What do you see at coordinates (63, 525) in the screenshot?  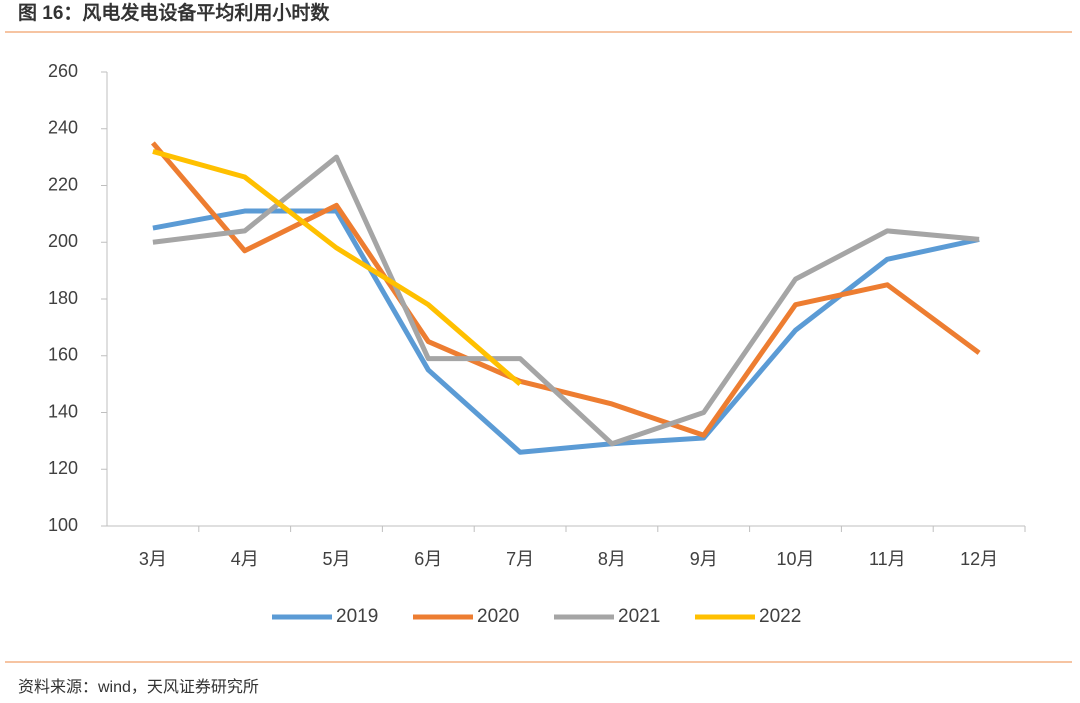 I see `y-tick-label: 100` at bounding box center [63, 525].